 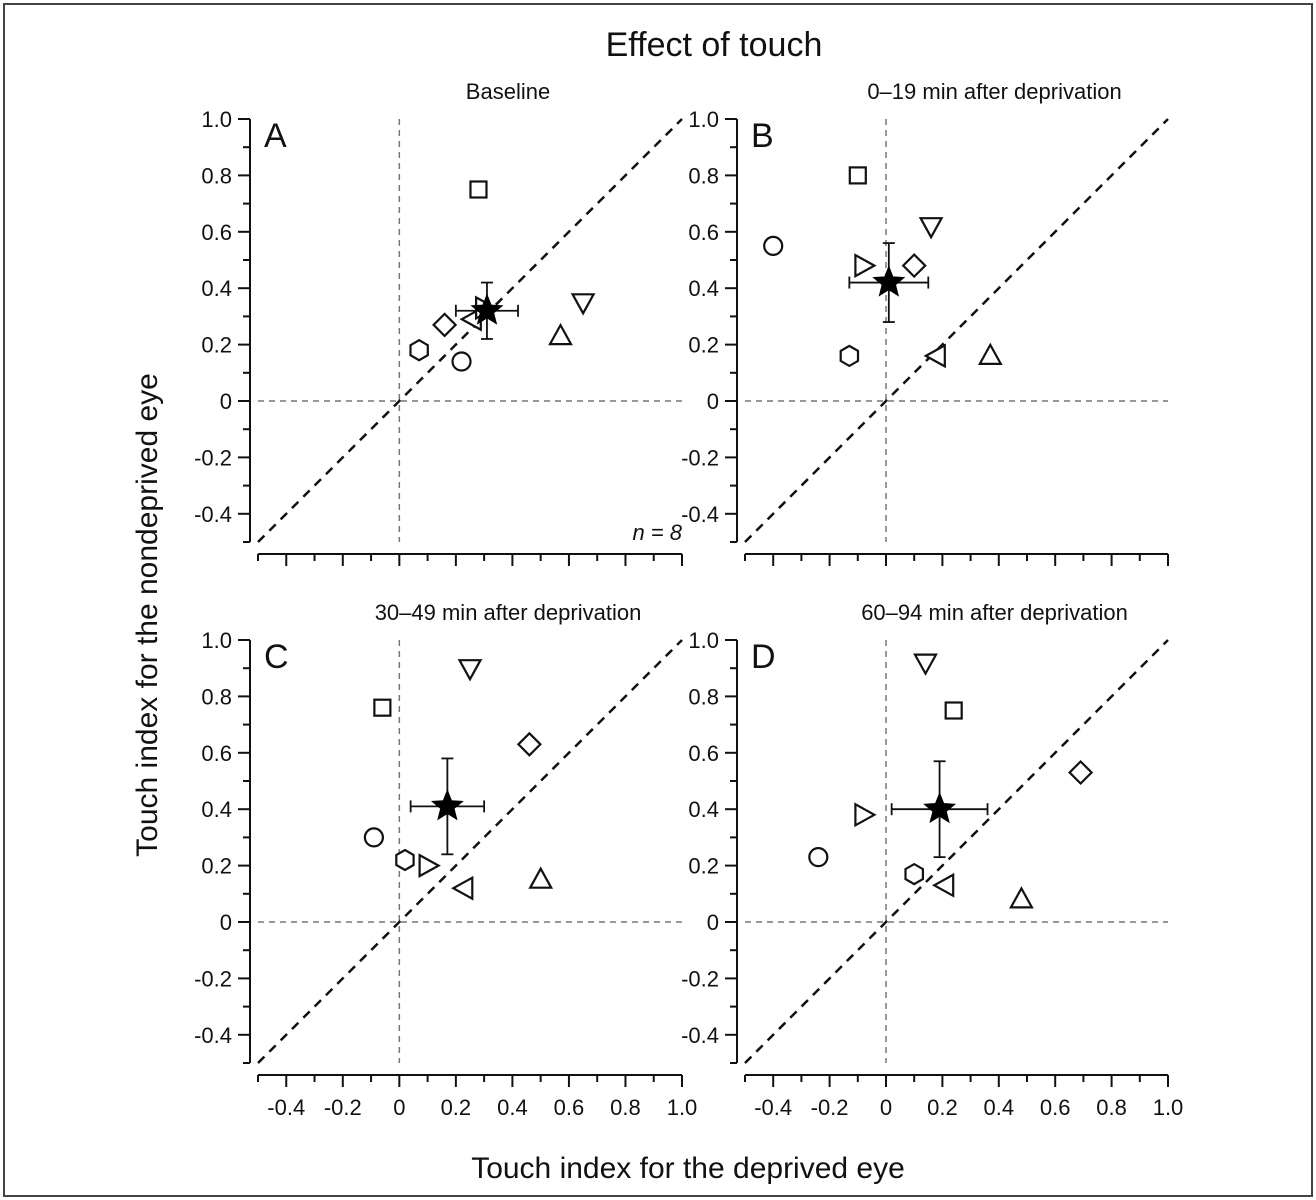 I want to click on figure-title: Effect of touch, so click(x=714, y=45).